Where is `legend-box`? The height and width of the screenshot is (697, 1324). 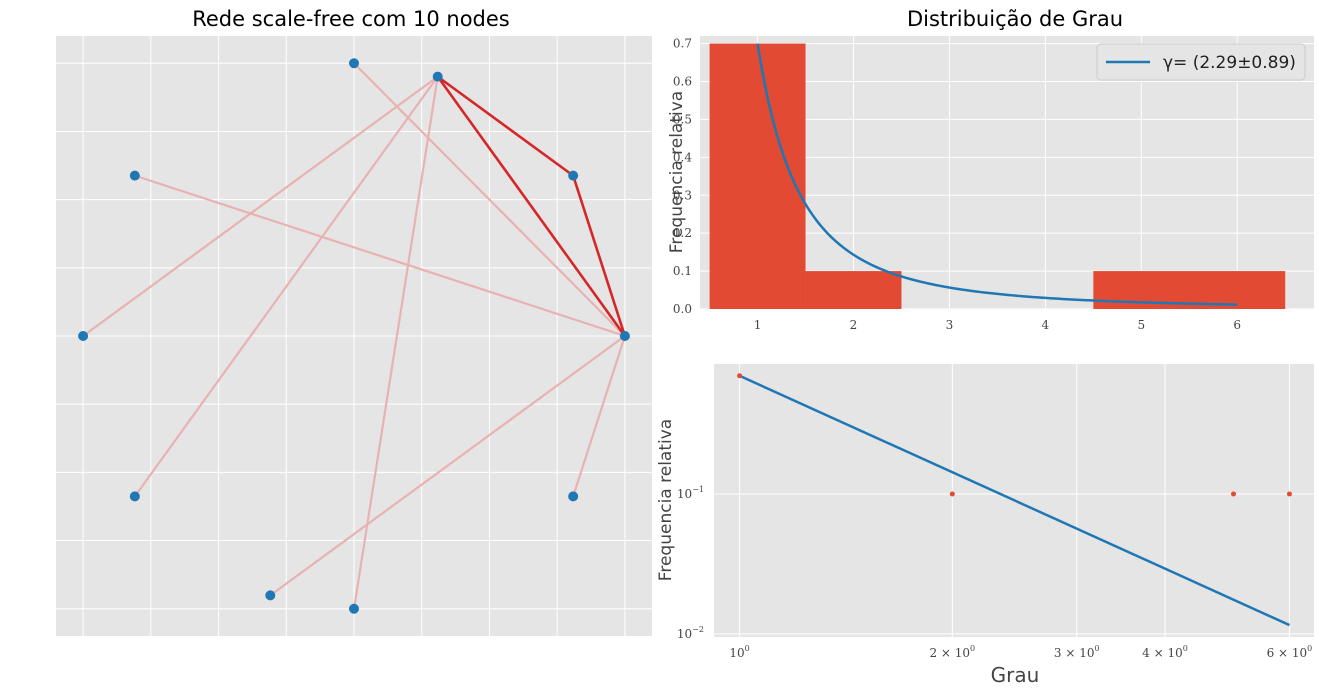
legend-box is located at coordinates (1201, 62).